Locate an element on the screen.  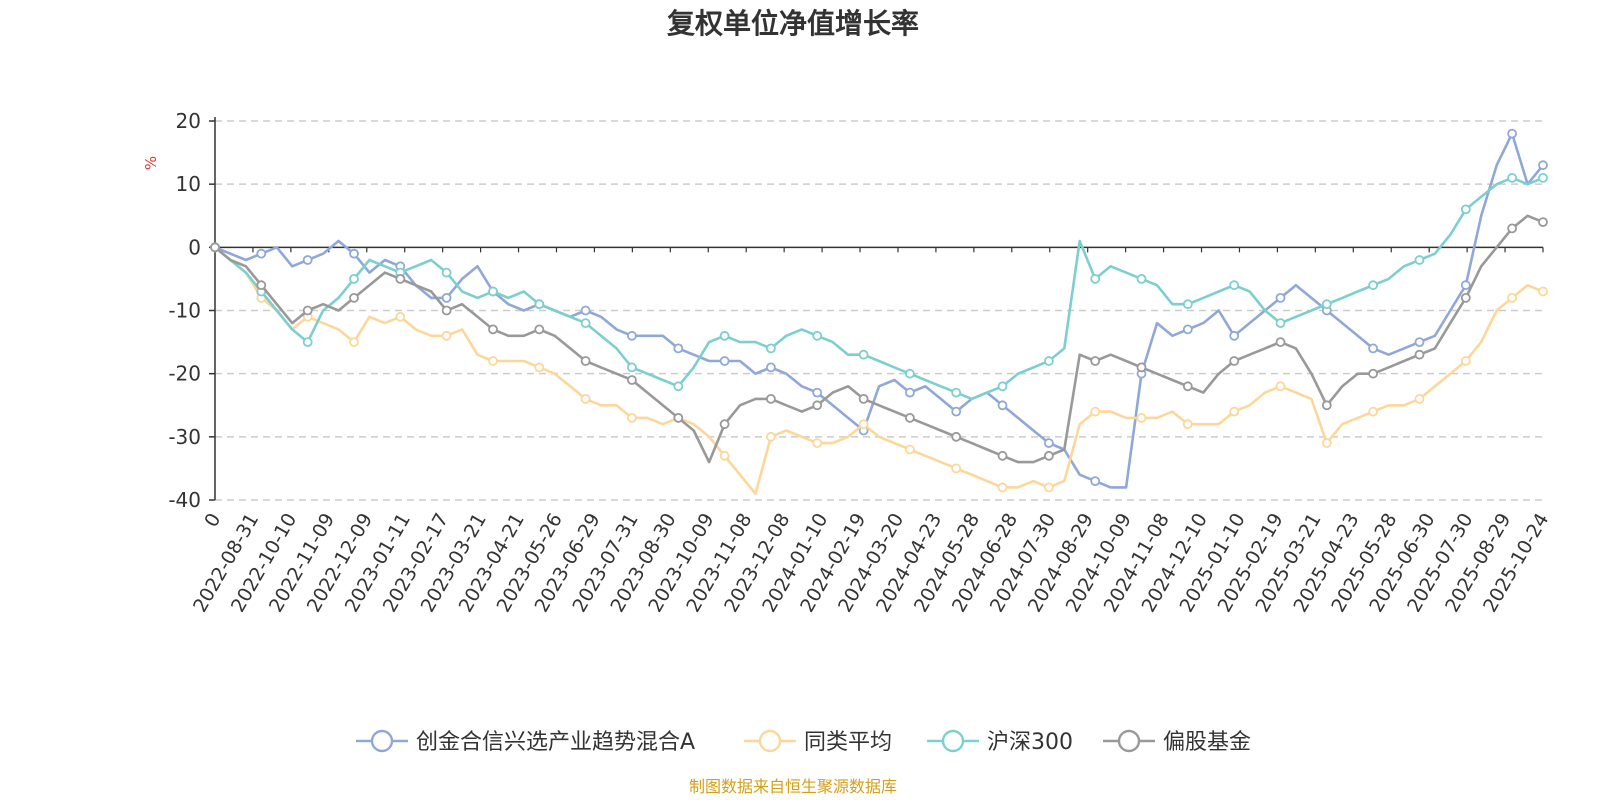
legend-label: 偏股基金 is located at coordinates (1207, 742).